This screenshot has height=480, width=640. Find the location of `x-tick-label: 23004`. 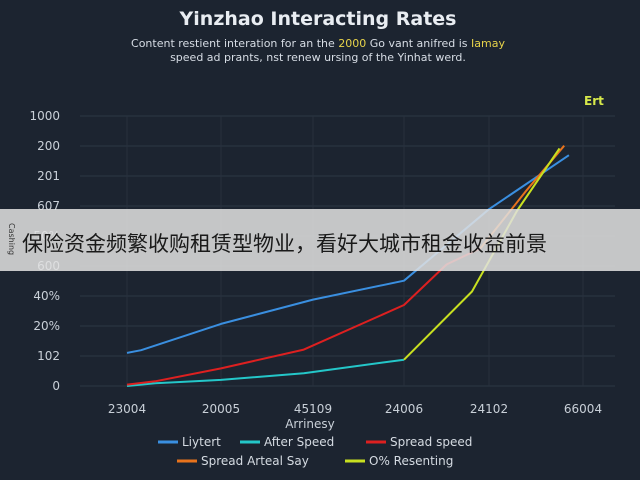

x-tick-label: 23004 is located at coordinates (127, 409).